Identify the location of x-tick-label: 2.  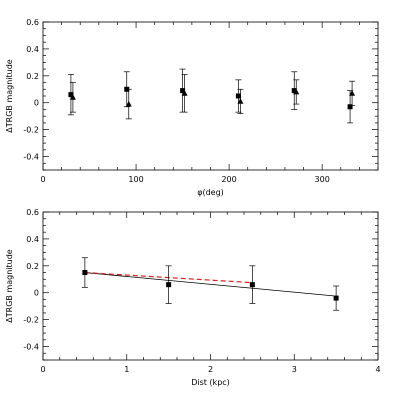
(210, 369).